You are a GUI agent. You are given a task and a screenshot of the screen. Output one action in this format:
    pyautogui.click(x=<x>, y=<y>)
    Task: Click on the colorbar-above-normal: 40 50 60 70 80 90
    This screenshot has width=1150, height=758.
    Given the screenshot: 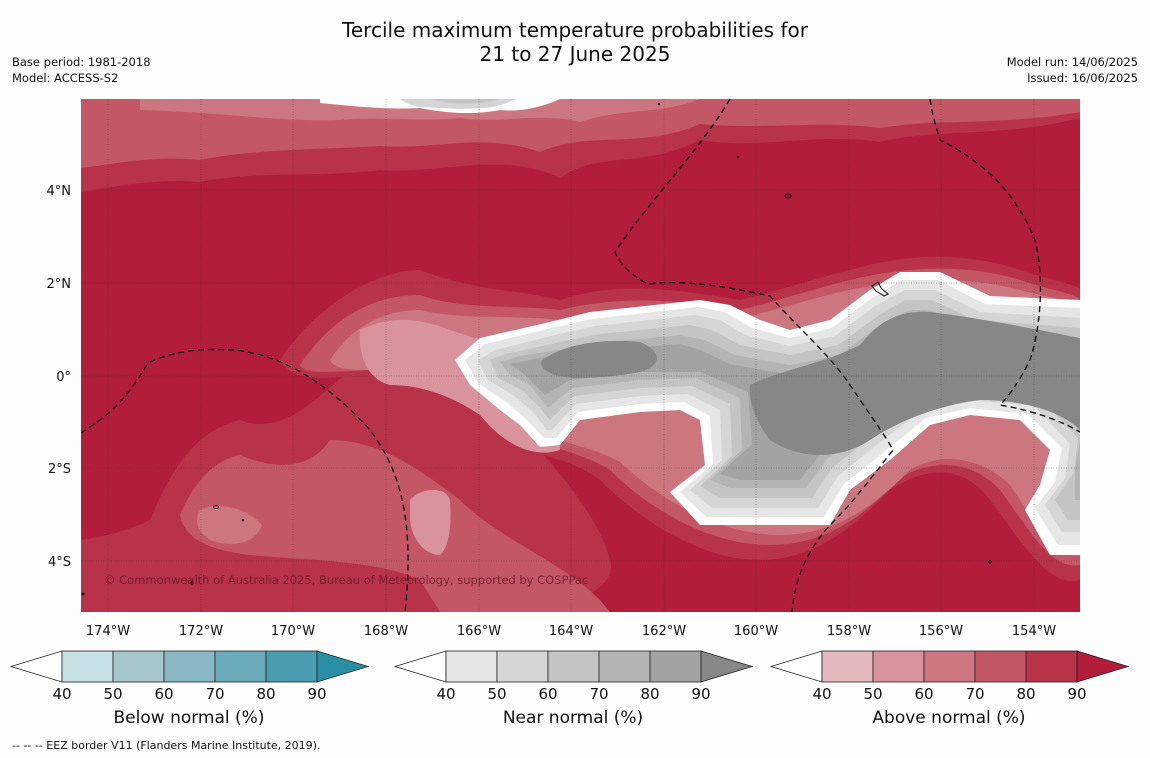 What is the action you would take?
    pyautogui.click(x=949, y=676)
    